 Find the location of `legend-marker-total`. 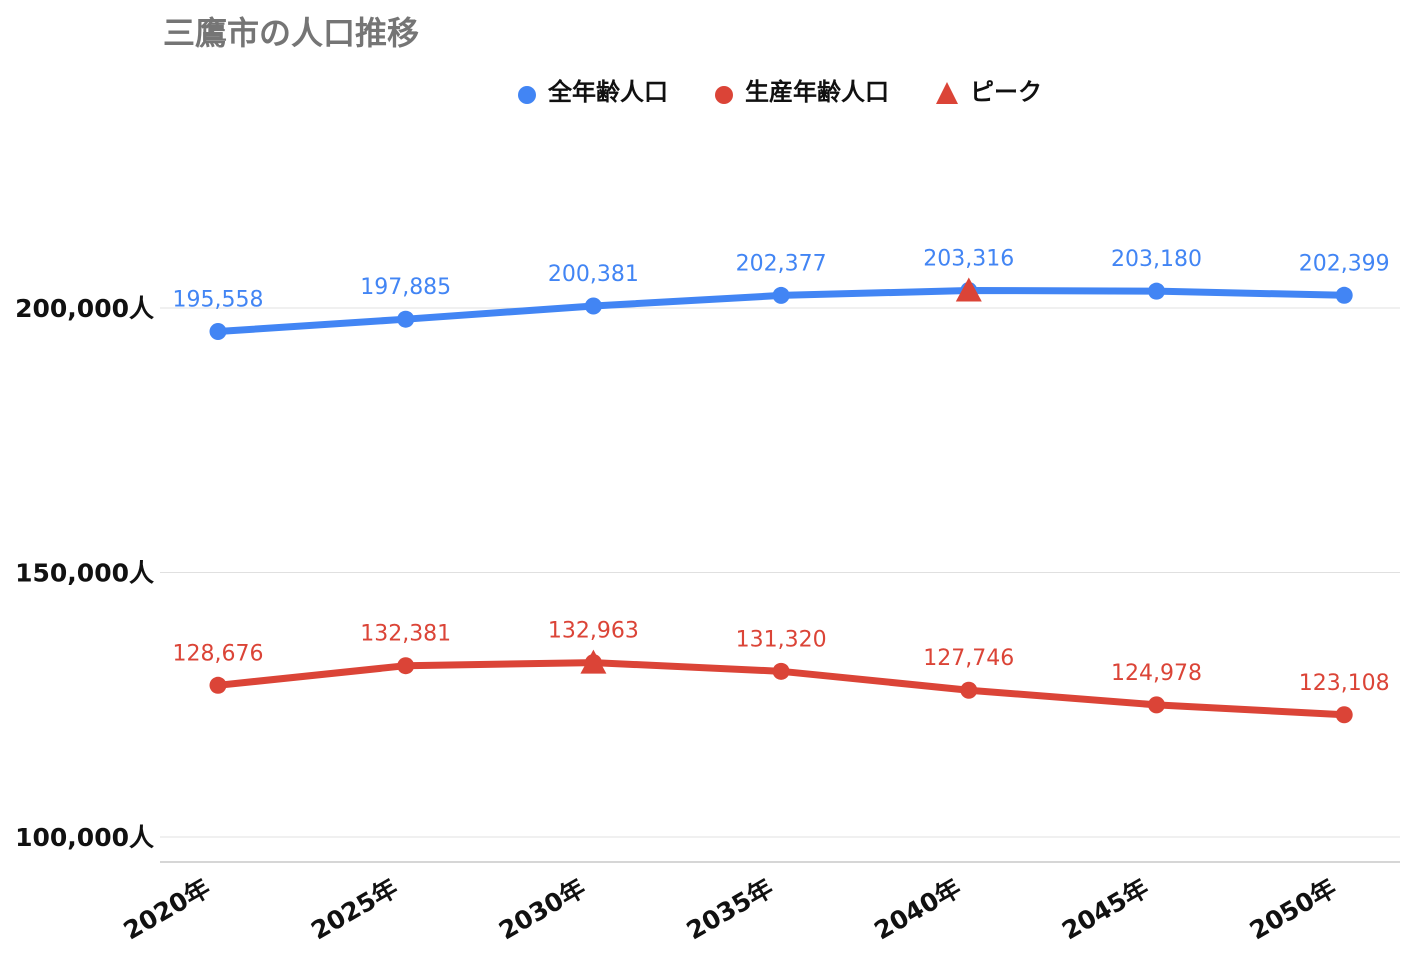

legend-marker-total is located at coordinates (527, 95).